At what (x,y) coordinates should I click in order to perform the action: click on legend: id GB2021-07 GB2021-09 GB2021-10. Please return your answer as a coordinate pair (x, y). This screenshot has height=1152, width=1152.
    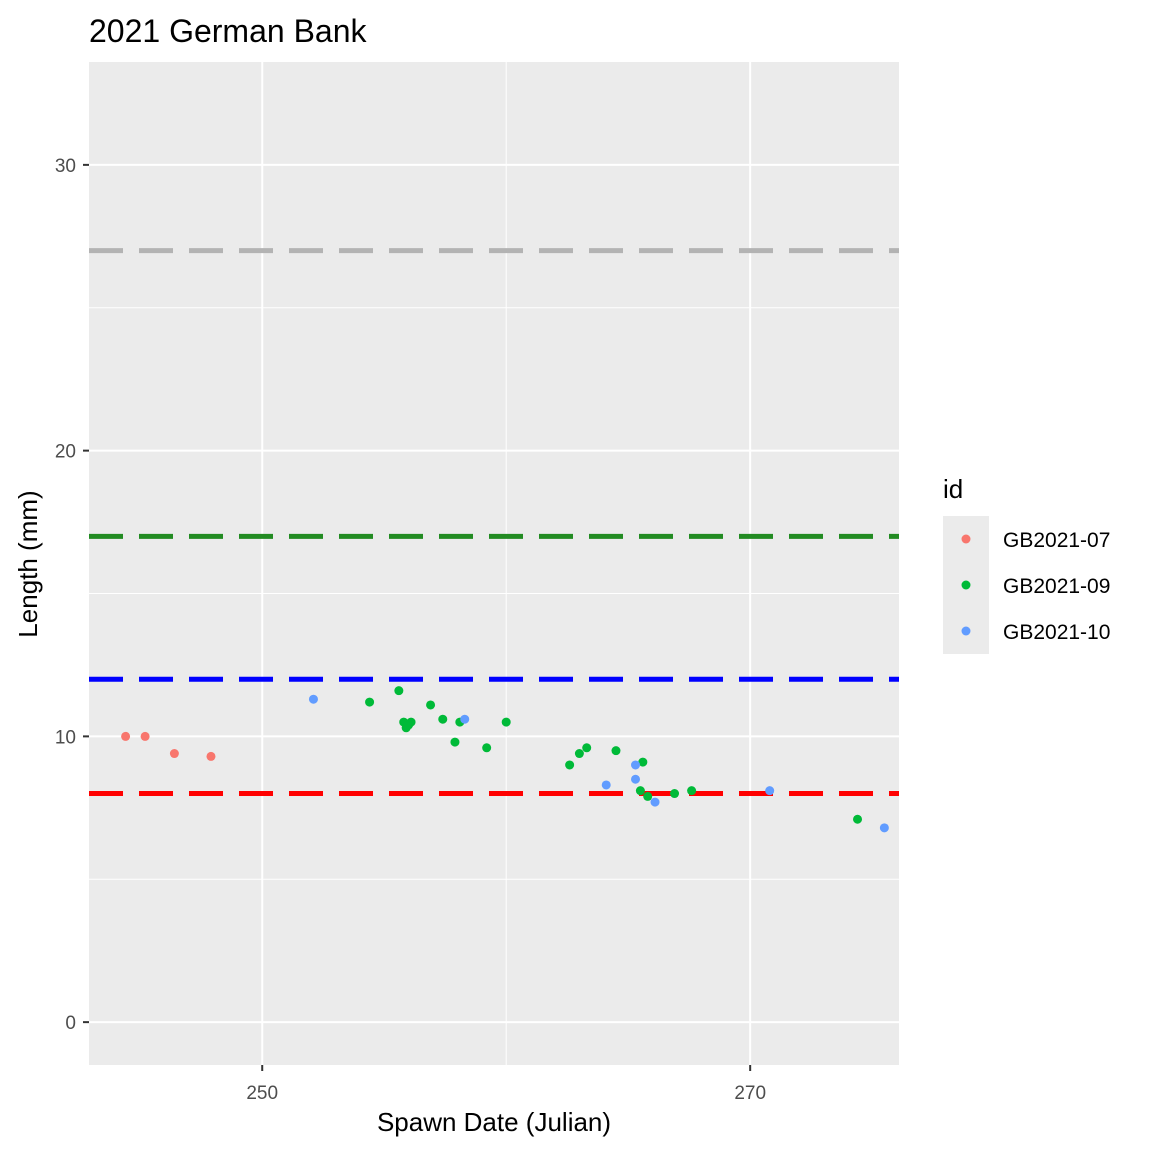
    Looking at the image, I should click on (1026, 564).